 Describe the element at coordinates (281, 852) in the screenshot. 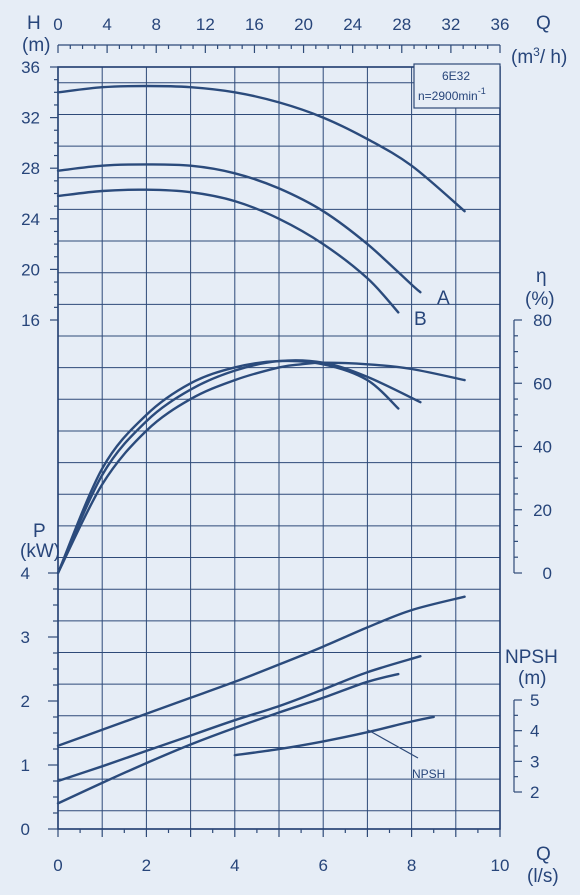

I see `bottom-q-axis-ticks: 0 2 4 6 8 10` at that location.